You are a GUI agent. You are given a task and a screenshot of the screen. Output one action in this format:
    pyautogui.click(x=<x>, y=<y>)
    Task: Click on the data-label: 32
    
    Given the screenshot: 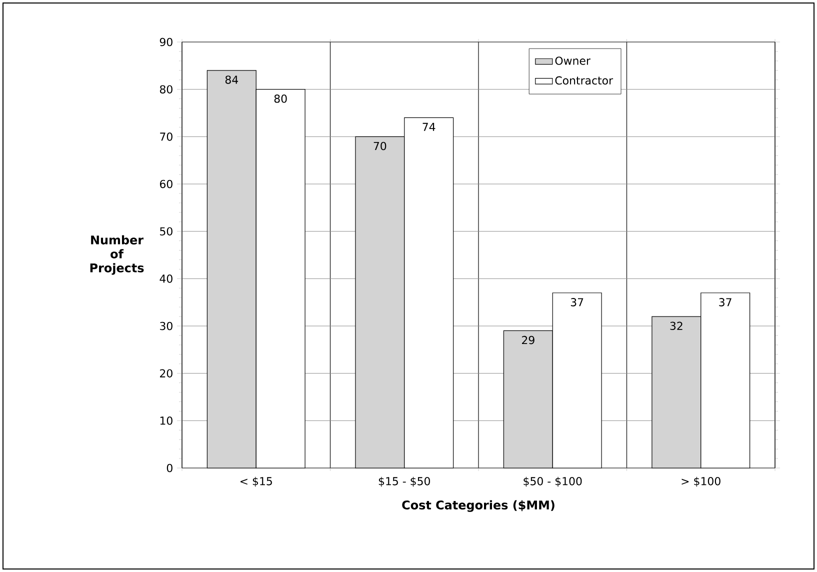 What is the action you would take?
    pyautogui.click(x=676, y=326)
    